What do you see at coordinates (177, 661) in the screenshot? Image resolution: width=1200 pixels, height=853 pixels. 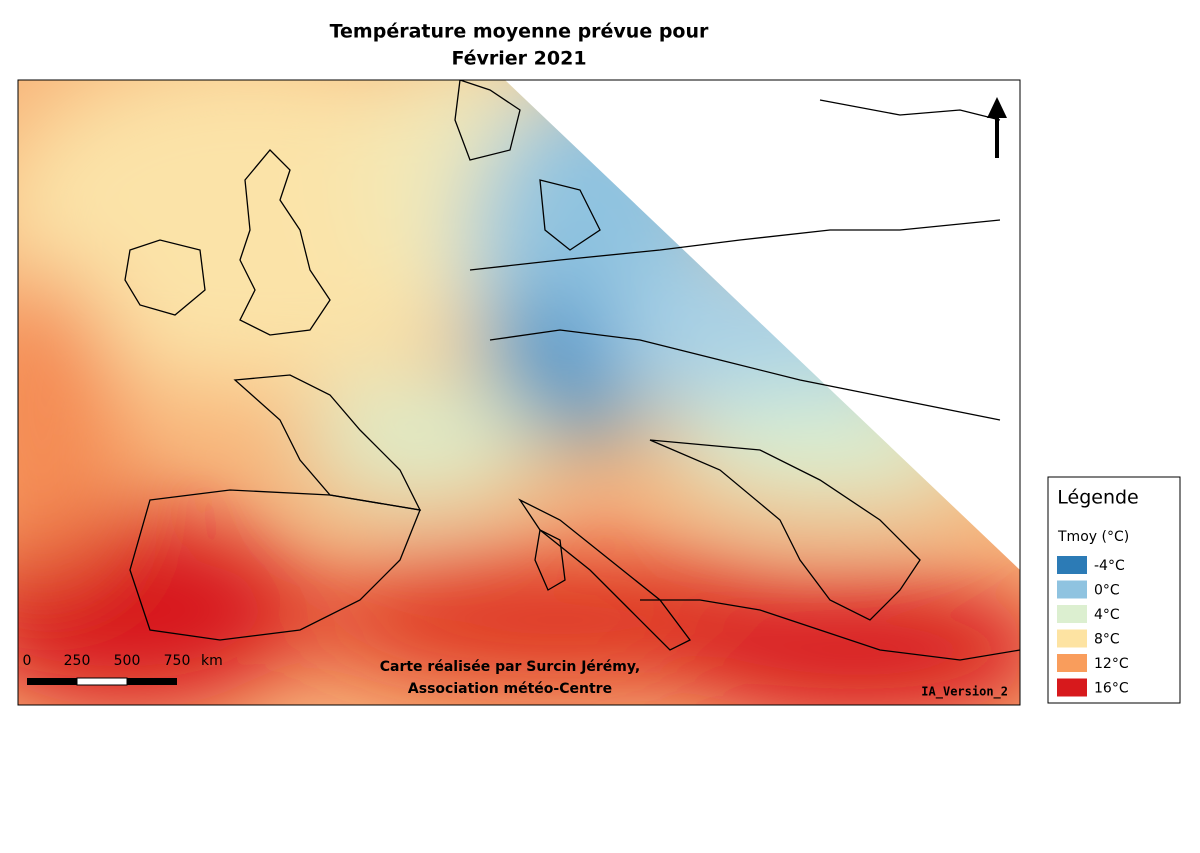 I see `scale-label: 750` at bounding box center [177, 661].